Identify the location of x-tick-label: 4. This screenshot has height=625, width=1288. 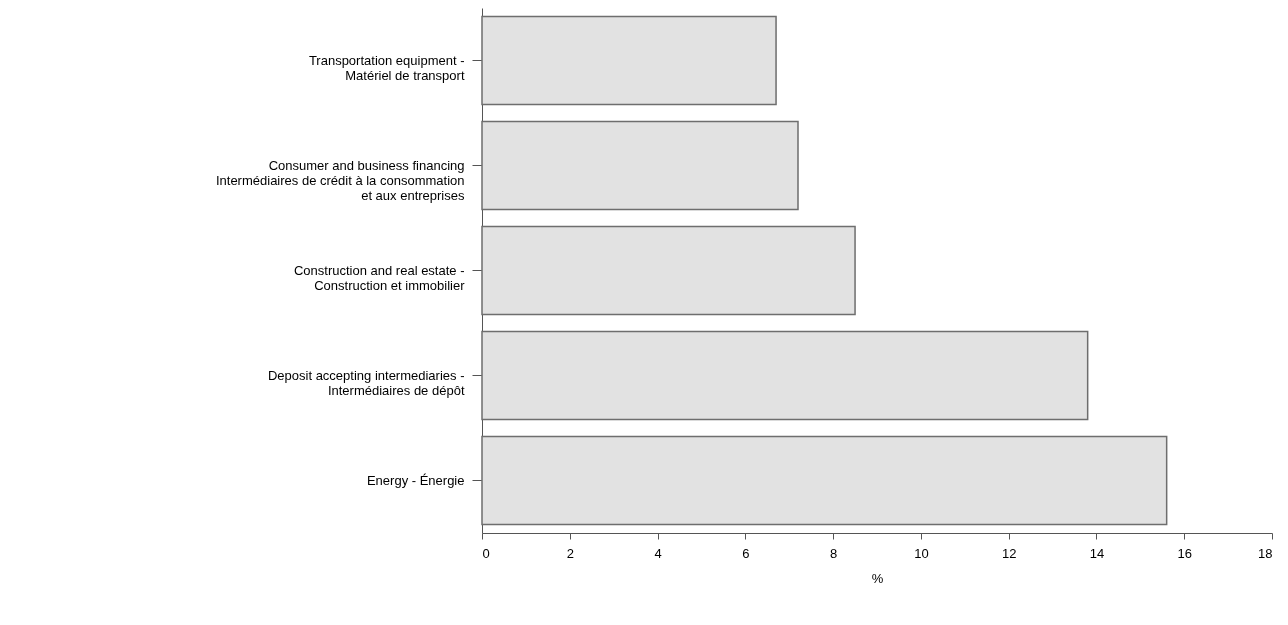
(658, 553).